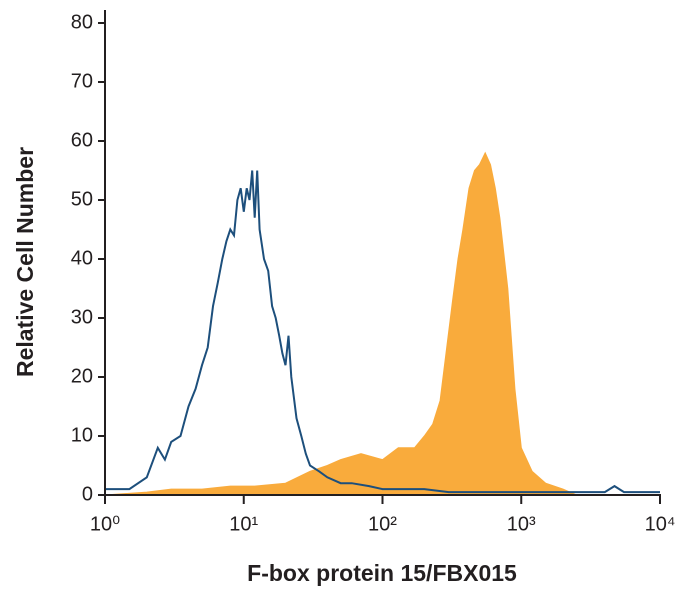  Describe the element at coordinates (82, 81) in the screenshot. I see `y-tick-label: 70` at that location.